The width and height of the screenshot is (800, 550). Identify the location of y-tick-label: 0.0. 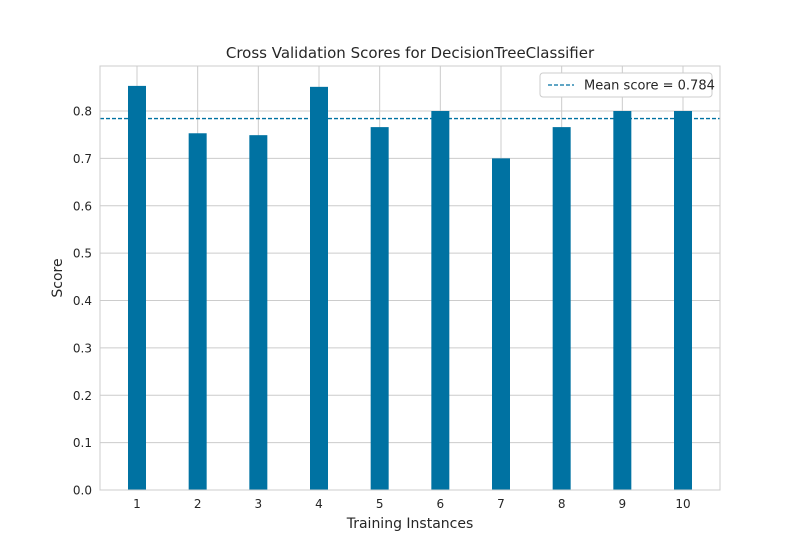
(82, 491).